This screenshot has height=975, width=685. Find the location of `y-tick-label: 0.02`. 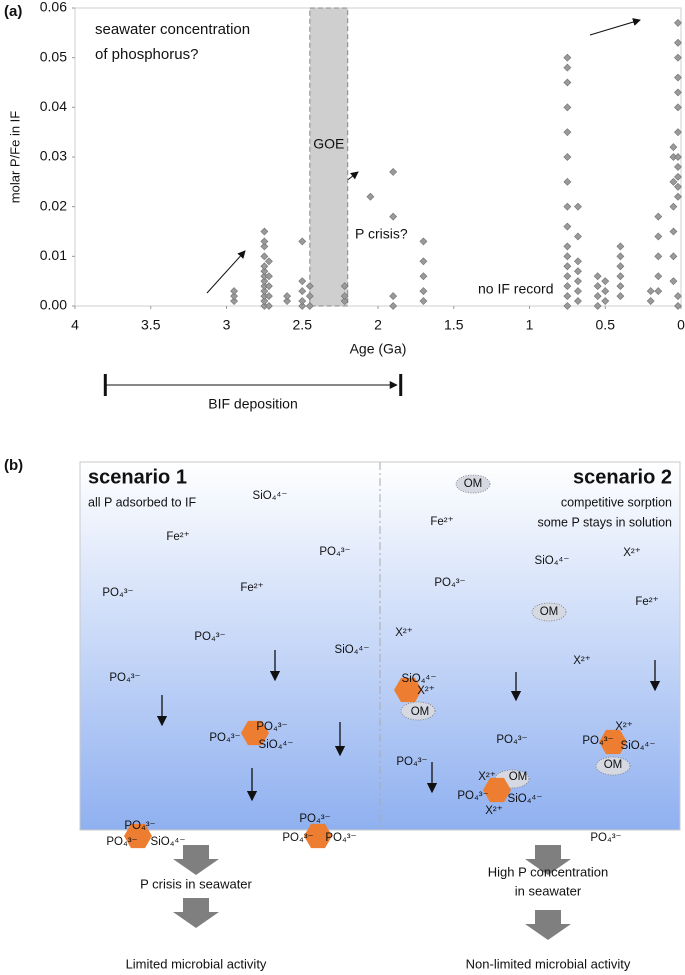

y-tick-label: 0.02 is located at coordinates (53, 205).